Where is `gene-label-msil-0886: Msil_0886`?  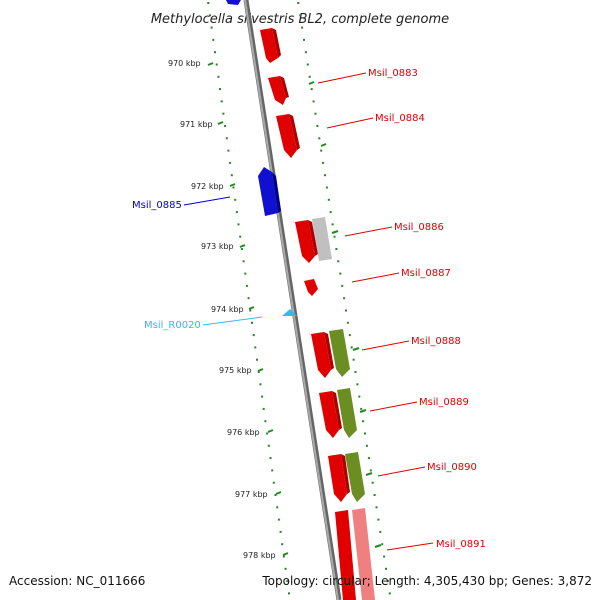
gene-label-msil-0886: Msil_0886 is located at coordinates (419, 227).